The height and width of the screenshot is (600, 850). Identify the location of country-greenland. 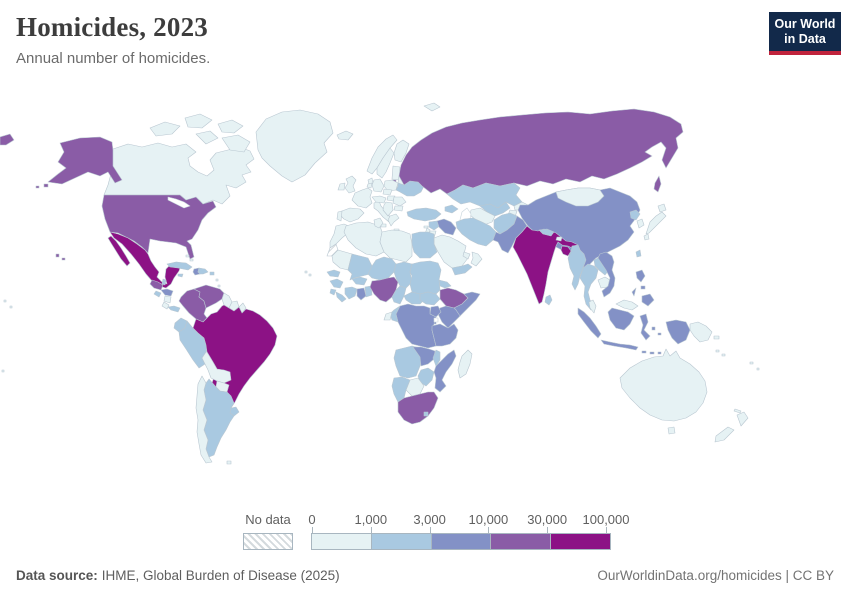
(294, 146).